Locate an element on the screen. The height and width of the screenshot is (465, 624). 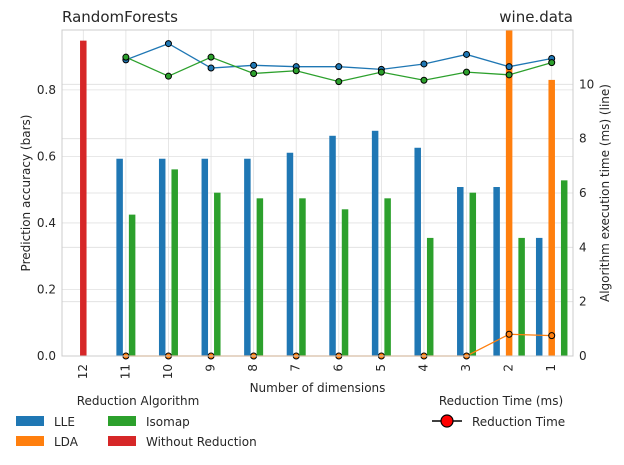
x-tick-label: 7 is located at coordinates (296, 368).